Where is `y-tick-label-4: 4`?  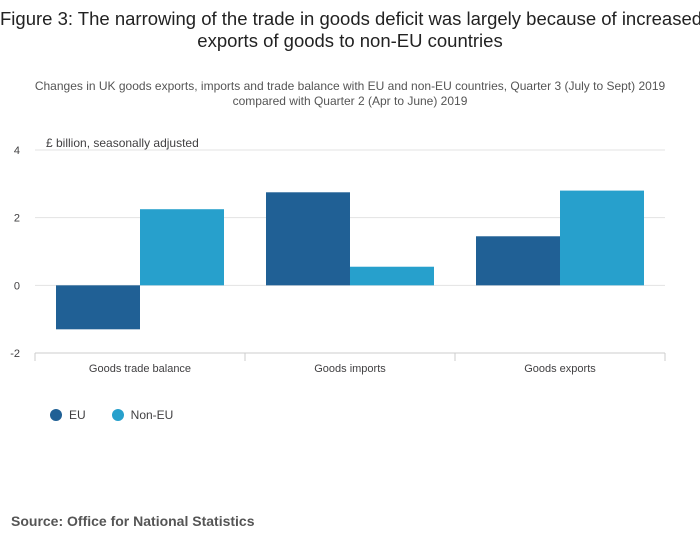 y-tick-label-4: 4 is located at coordinates (17, 151).